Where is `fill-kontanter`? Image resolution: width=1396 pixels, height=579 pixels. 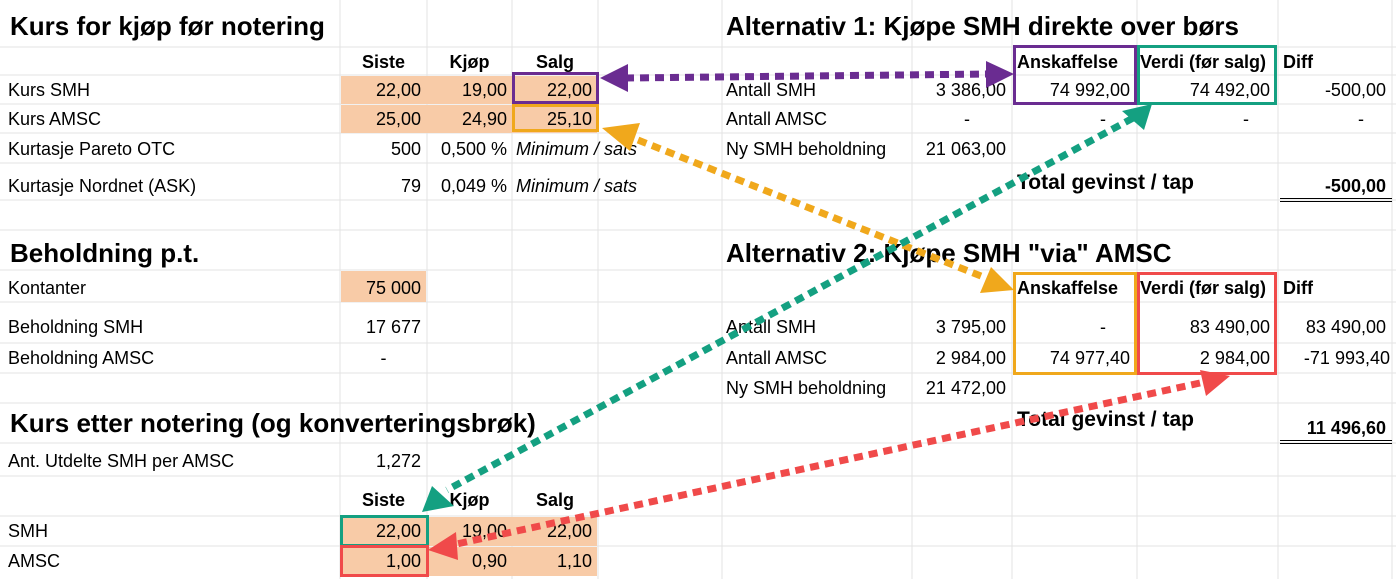
fill-kontanter is located at coordinates (383, 286).